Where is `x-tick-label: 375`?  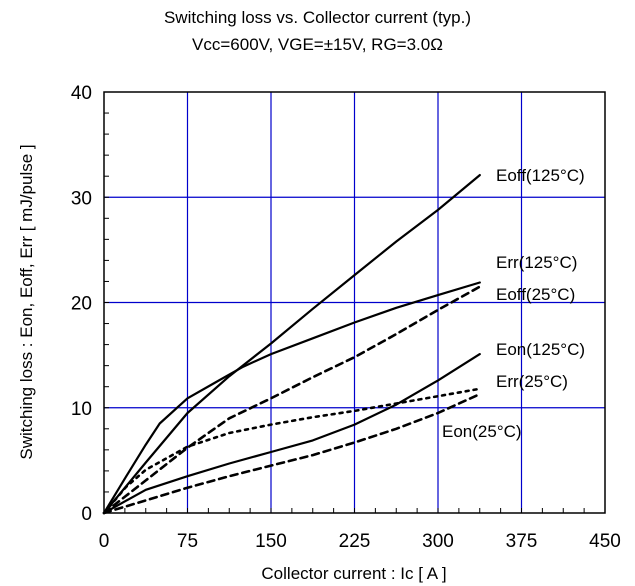
x-tick-label: 375 is located at coordinates (522, 541).